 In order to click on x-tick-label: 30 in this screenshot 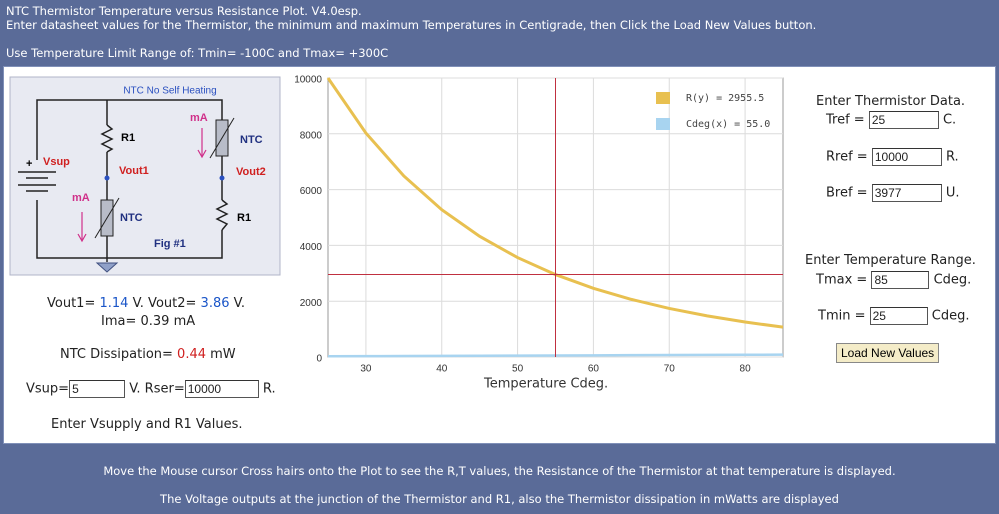, I will do `click(366, 369)`.